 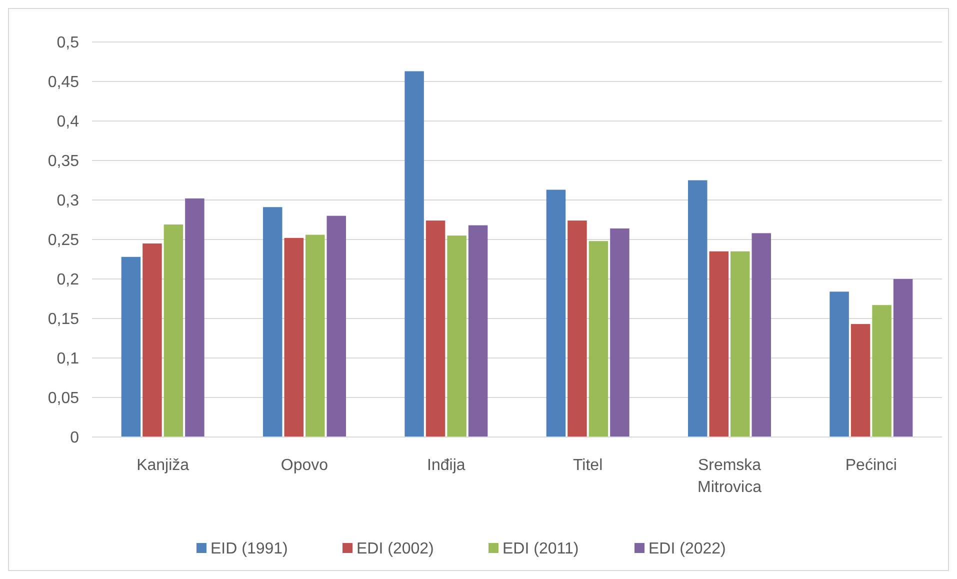 What do you see at coordinates (687, 549) in the screenshot?
I see `legend-label: EDI (2022)` at bounding box center [687, 549].